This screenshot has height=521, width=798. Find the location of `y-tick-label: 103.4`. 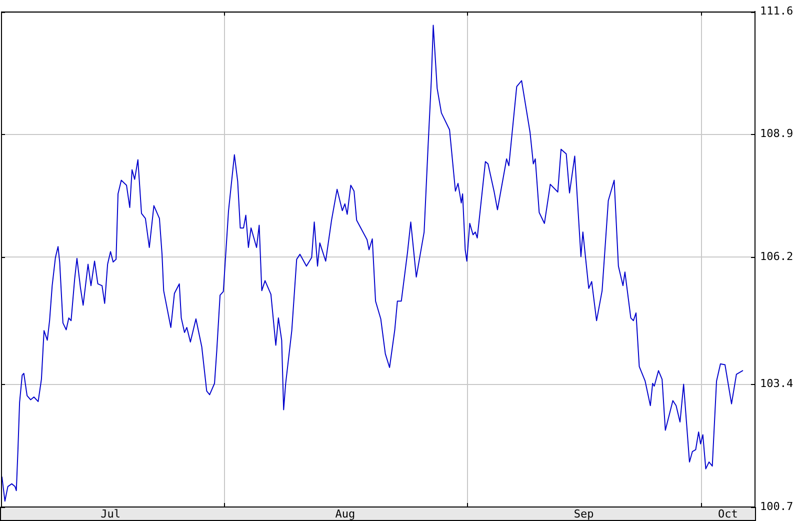

y-tick-label: 103.4 is located at coordinates (777, 383).